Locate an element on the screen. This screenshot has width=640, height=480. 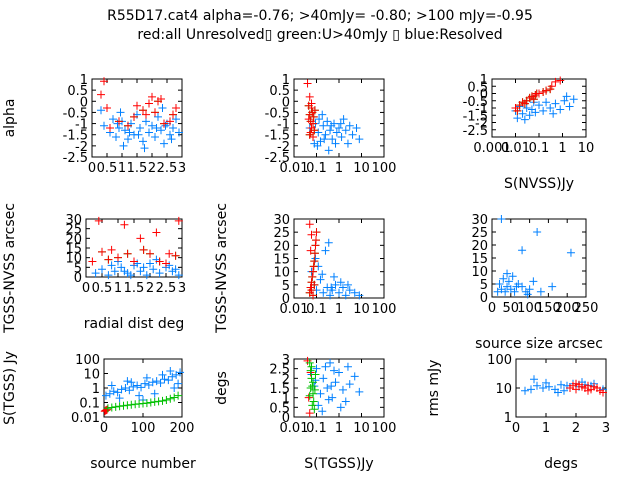
y-tick-label: 1 is located at coordinates (286, 399).